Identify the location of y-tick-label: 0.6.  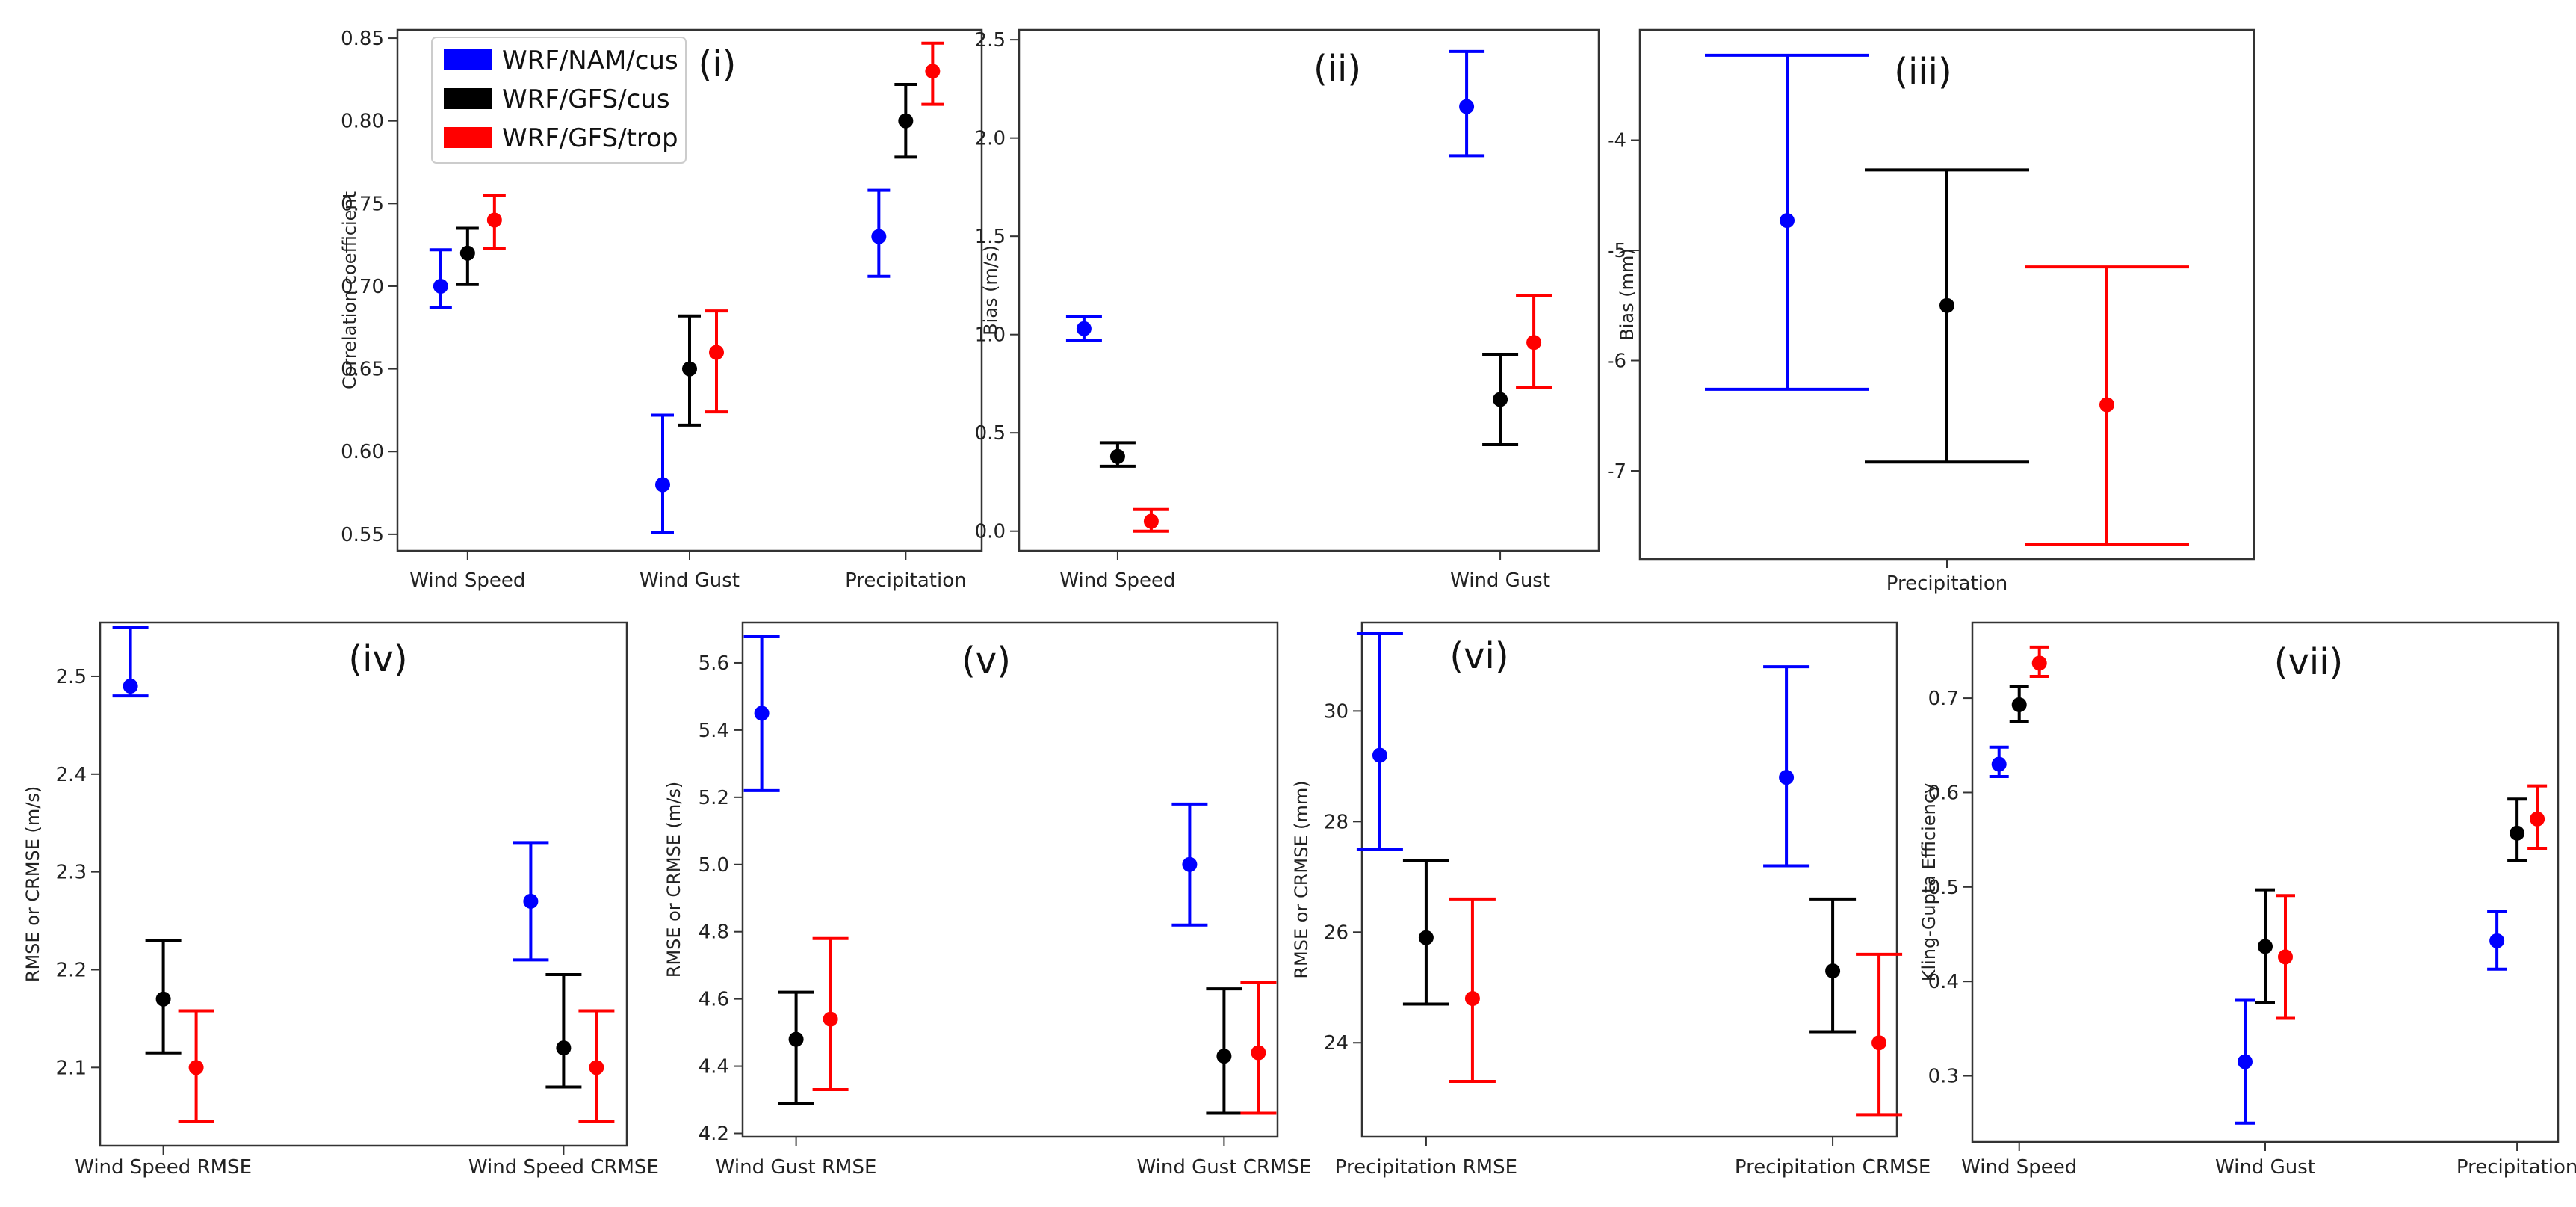
(1943, 793).